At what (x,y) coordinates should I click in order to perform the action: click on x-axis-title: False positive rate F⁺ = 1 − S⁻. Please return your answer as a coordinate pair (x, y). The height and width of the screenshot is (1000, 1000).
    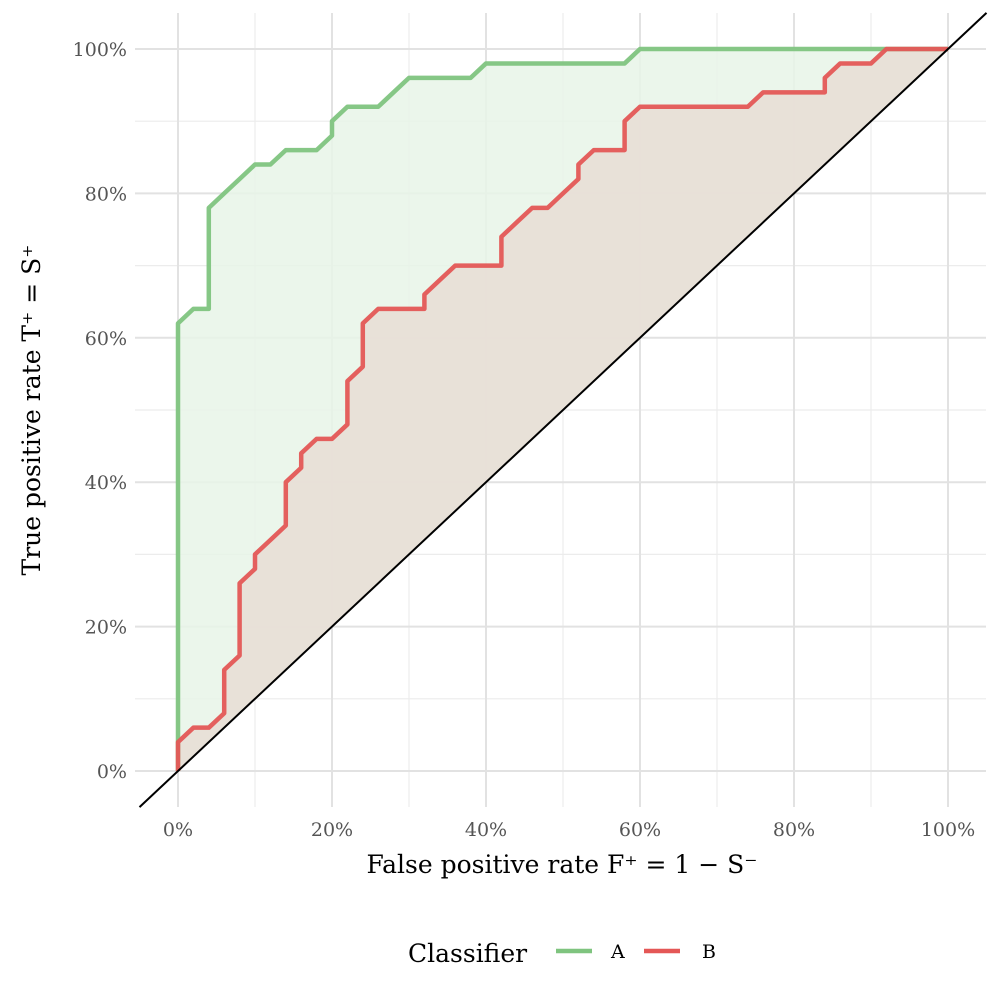
    Looking at the image, I should click on (561, 864).